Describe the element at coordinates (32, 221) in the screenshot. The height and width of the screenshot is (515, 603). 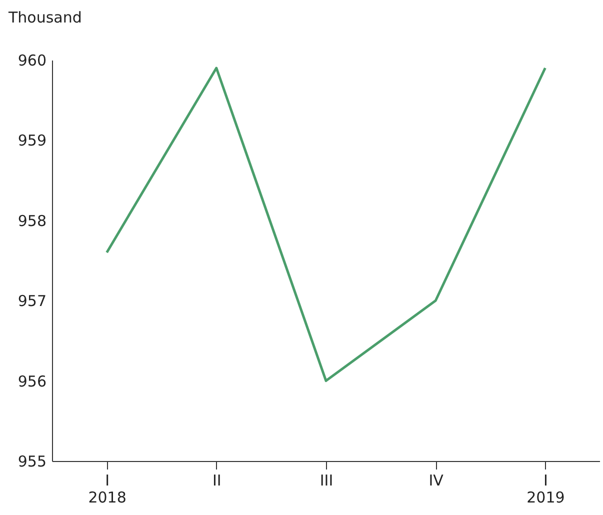
I see `y-tick-label: 958` at that location.